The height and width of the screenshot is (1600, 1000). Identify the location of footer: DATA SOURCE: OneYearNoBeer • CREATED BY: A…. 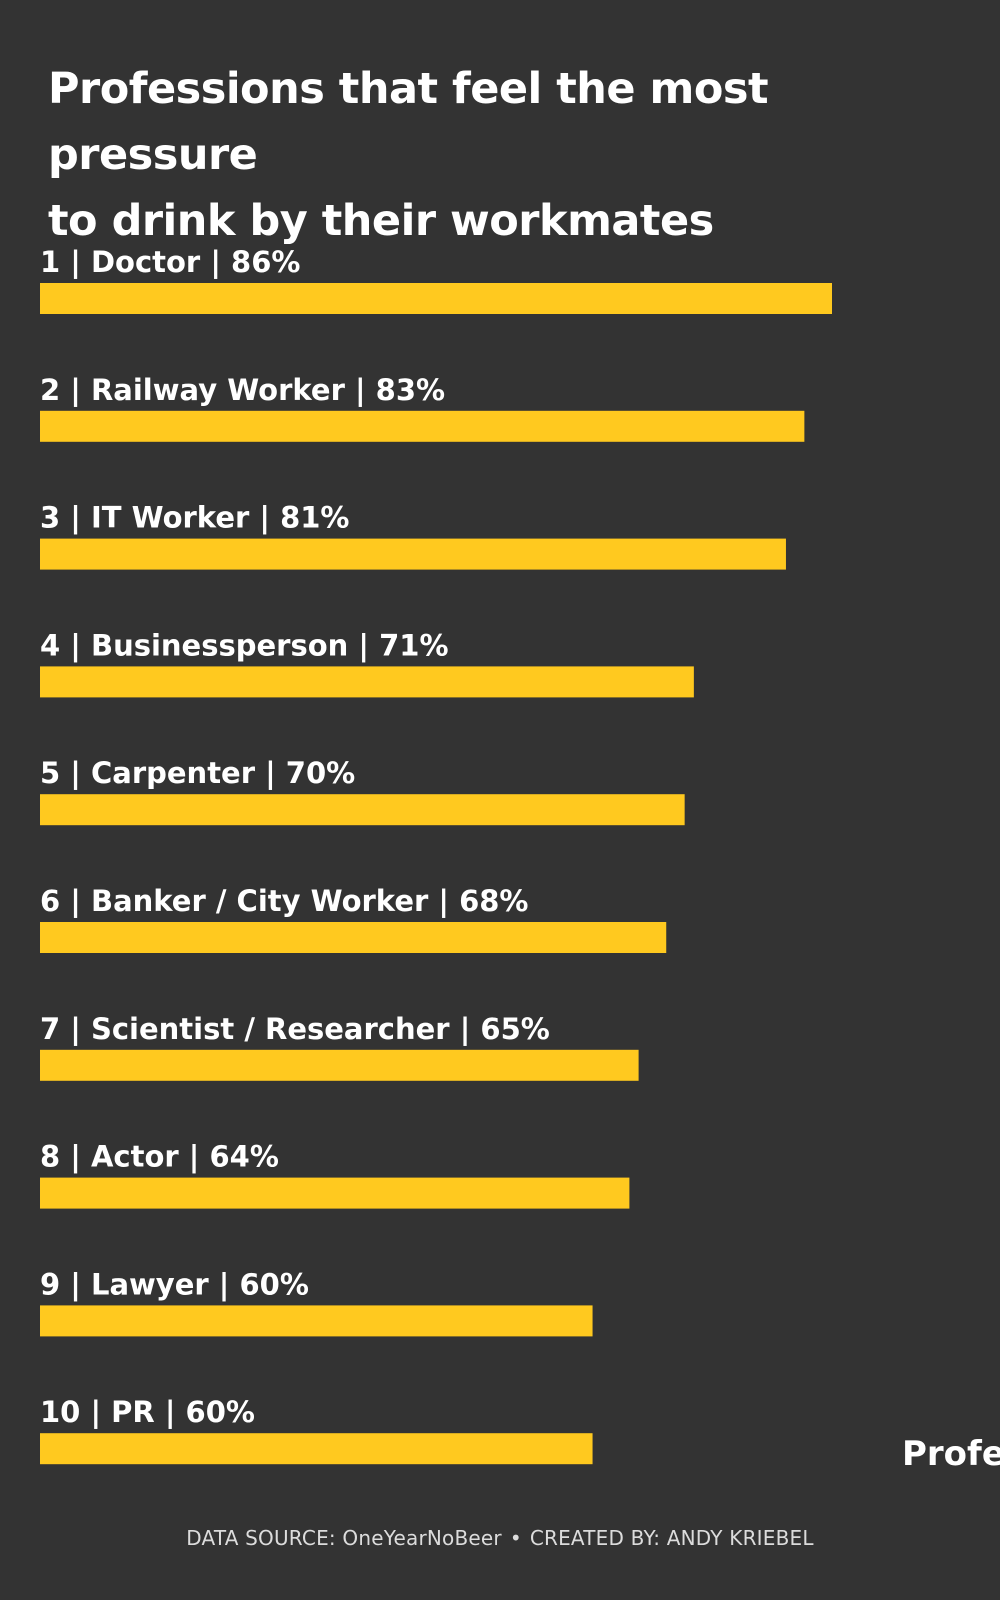
(500, 1538).